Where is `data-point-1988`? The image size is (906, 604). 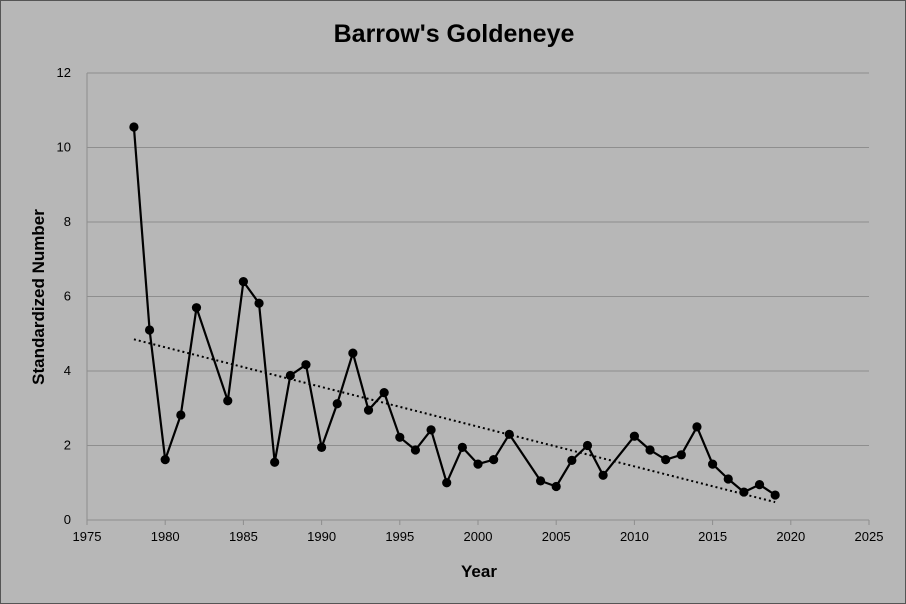 data-point-1988 is located at coordinates (290, 375).